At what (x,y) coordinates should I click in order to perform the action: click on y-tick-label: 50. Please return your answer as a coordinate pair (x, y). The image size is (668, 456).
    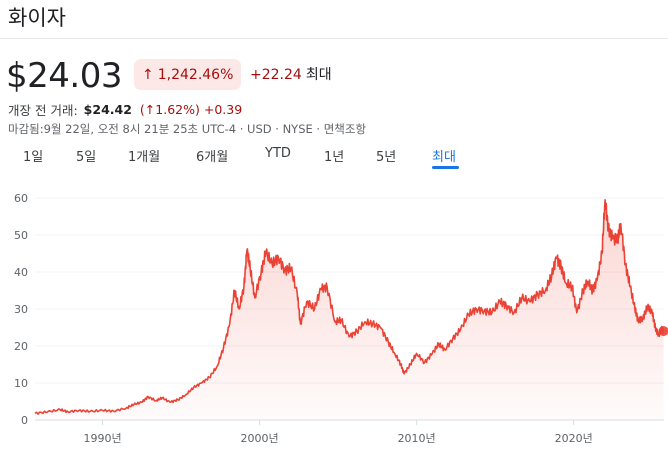
    Looking at the image, I should click on (21, 235).